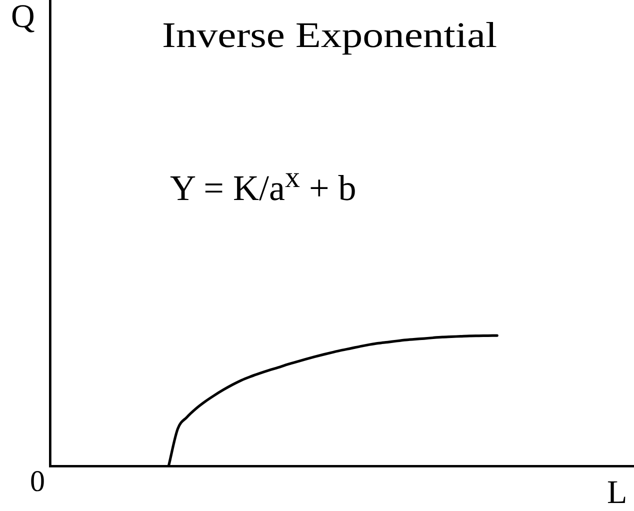 This screenshot has width=634, height=511. I want to click on text: 0, so click(37, 481).